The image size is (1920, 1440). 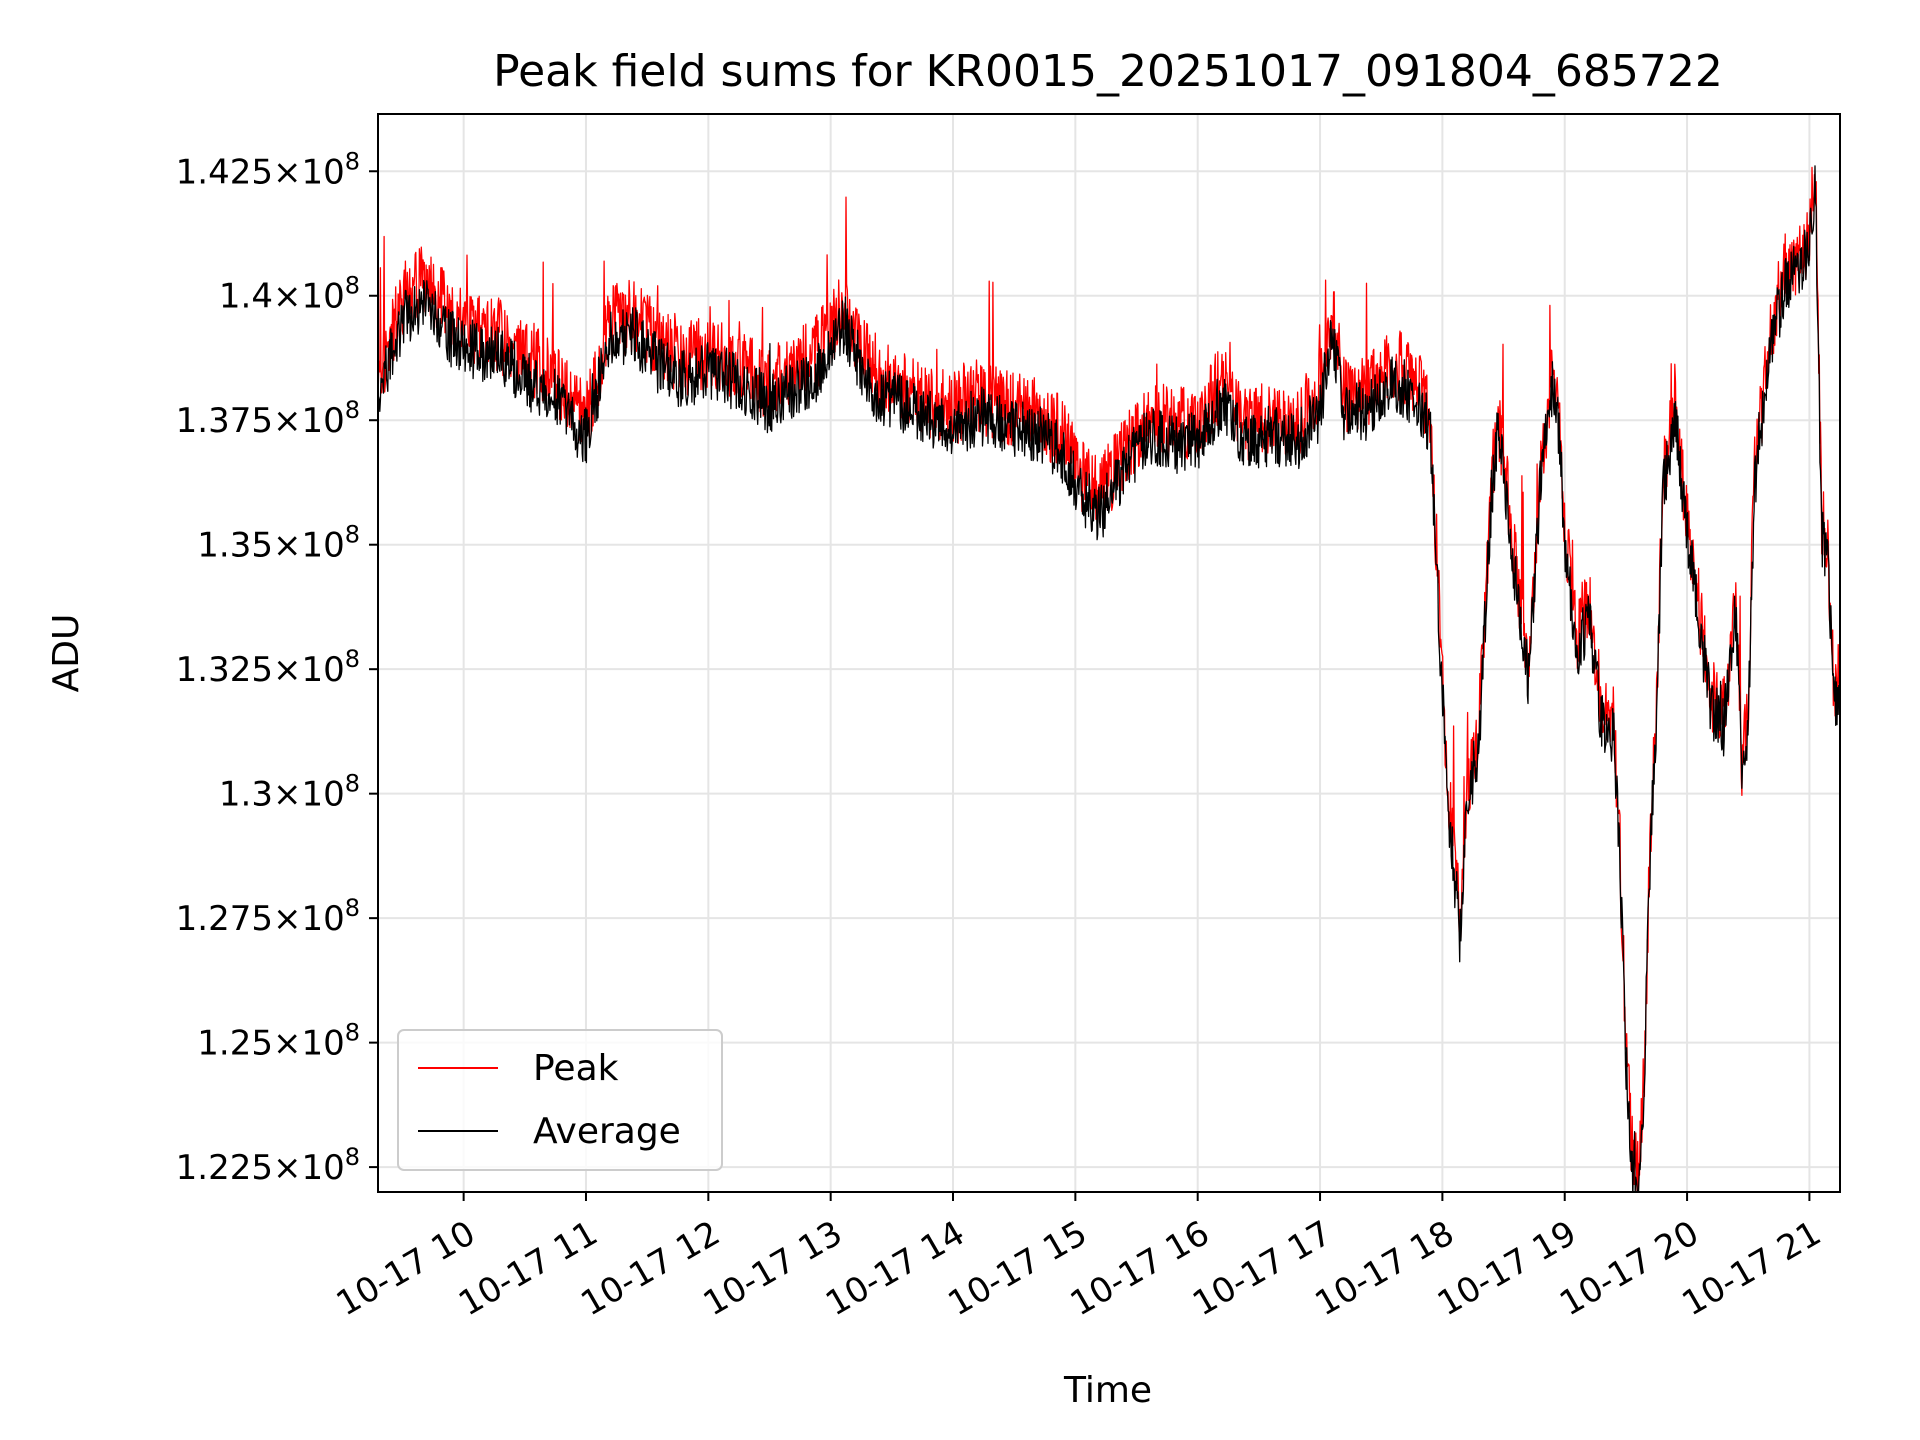 I want to click on y-tick-label: 1.375×108, so click(x=268, y=418).